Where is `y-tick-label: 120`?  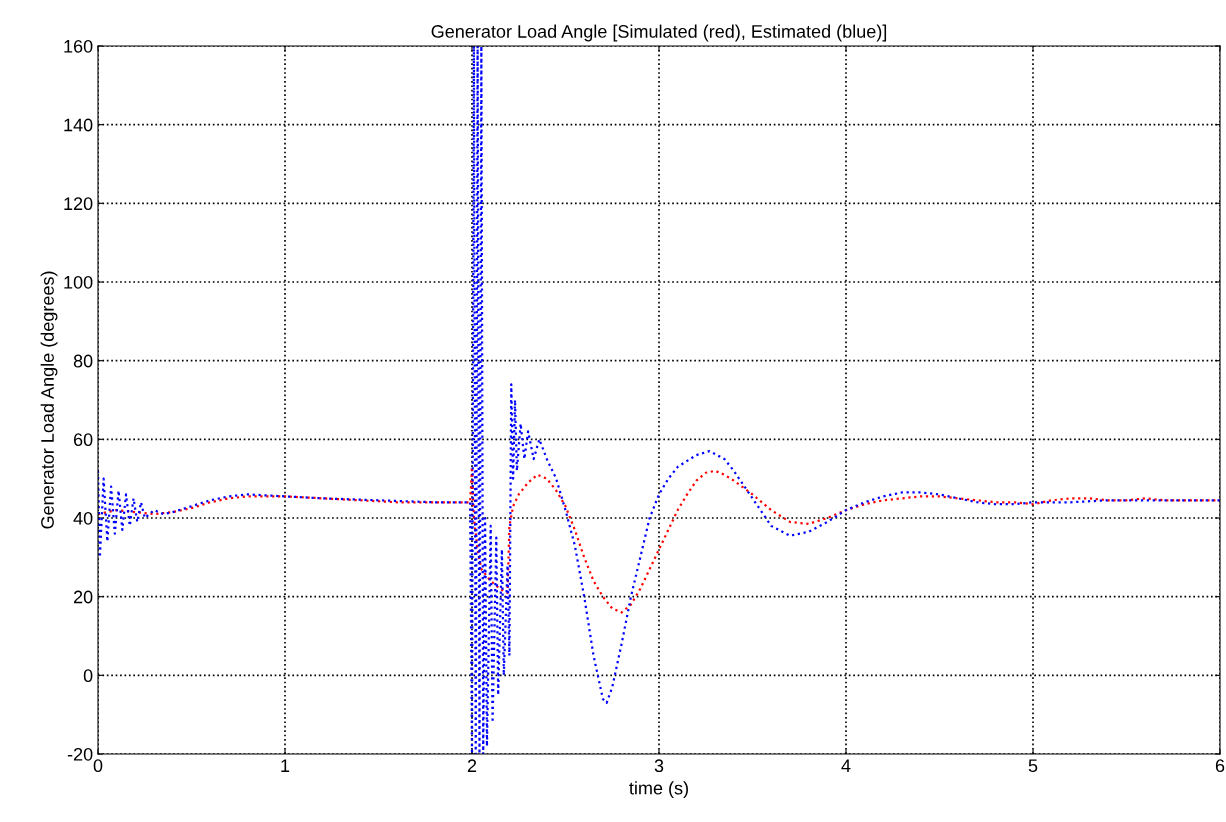 y-tick-label: 120 is located at coordinates (78, 204).